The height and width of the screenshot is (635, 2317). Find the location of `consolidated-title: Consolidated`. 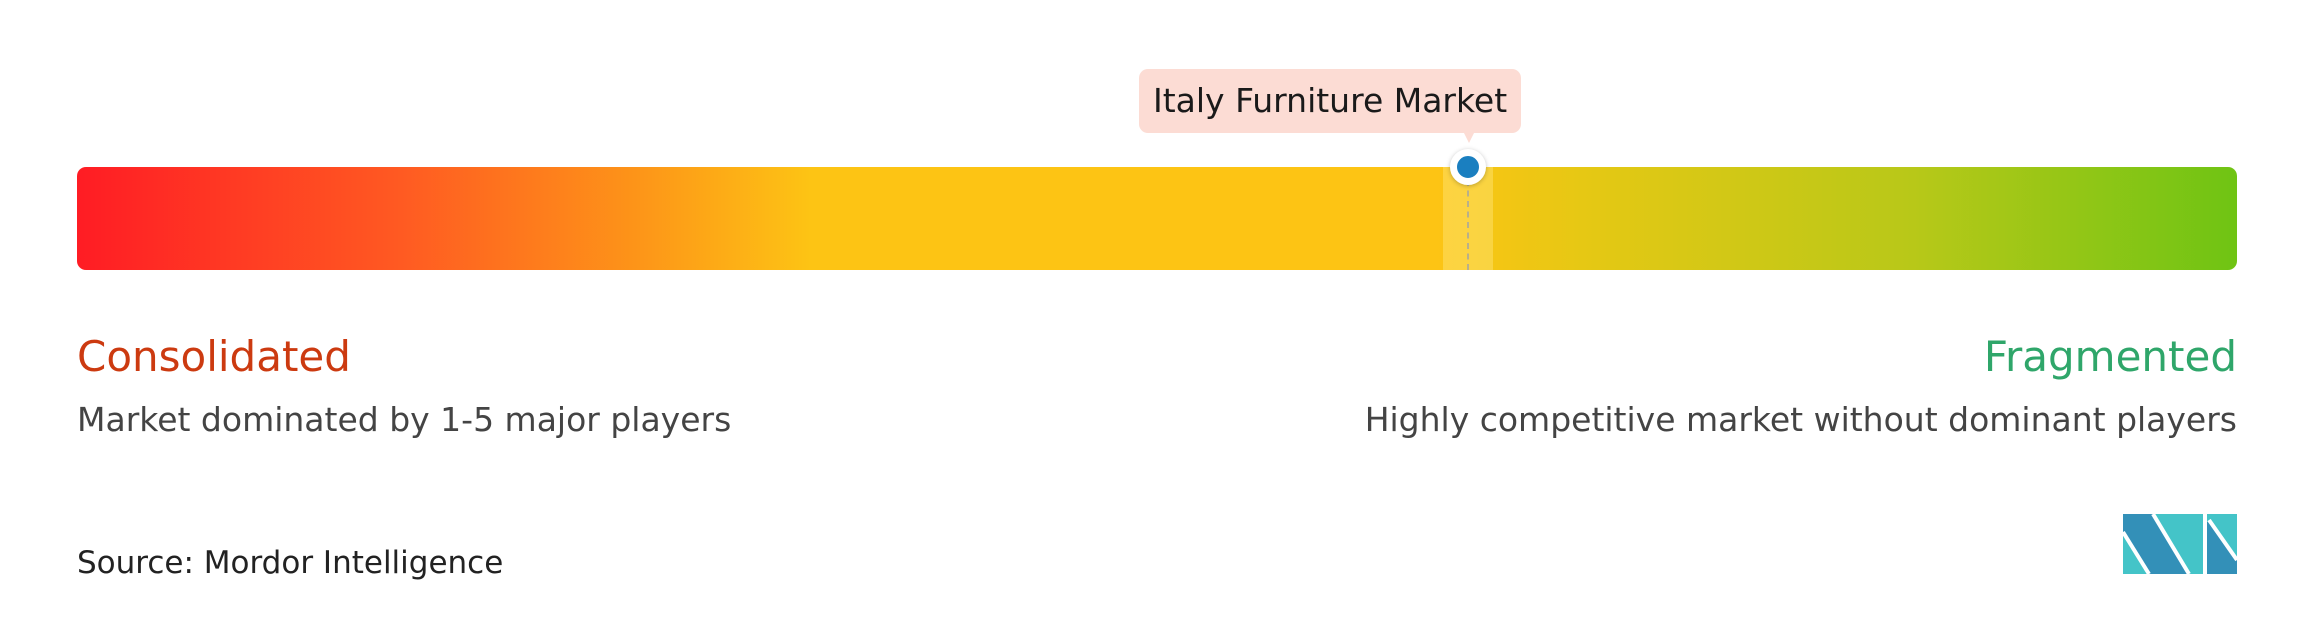

consolidated-title: Consolidated is located at coordinates (214, 356).